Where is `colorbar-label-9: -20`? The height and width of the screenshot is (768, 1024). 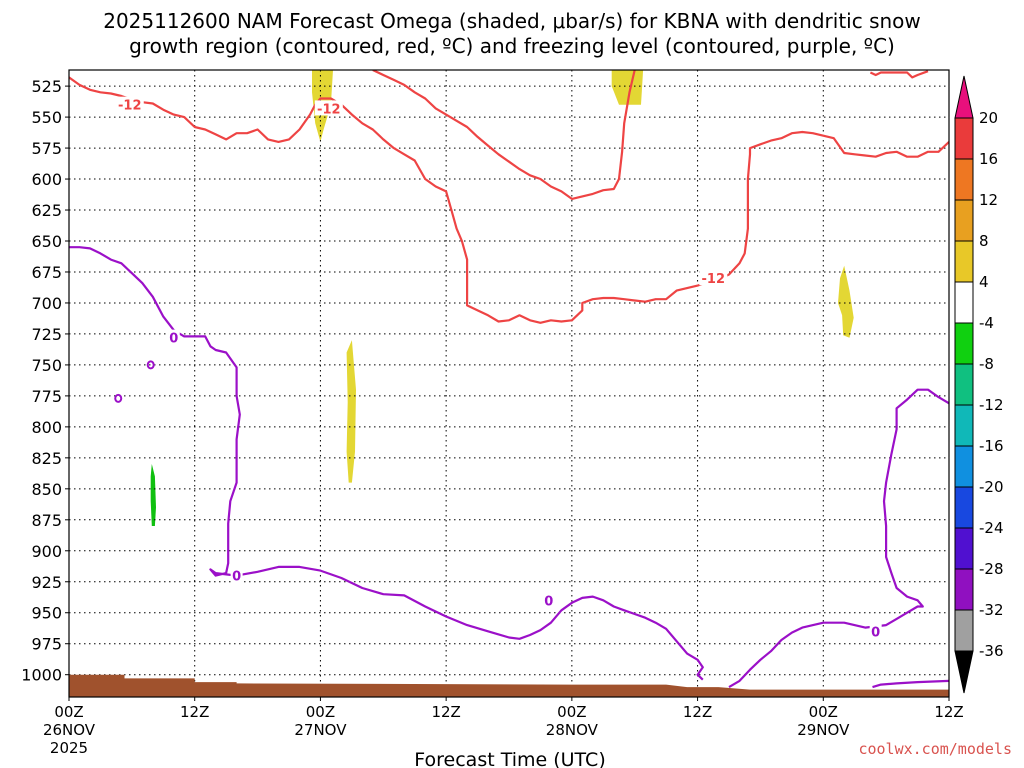
colorbar-label-9: -20 is located at coordinates (991, 487).